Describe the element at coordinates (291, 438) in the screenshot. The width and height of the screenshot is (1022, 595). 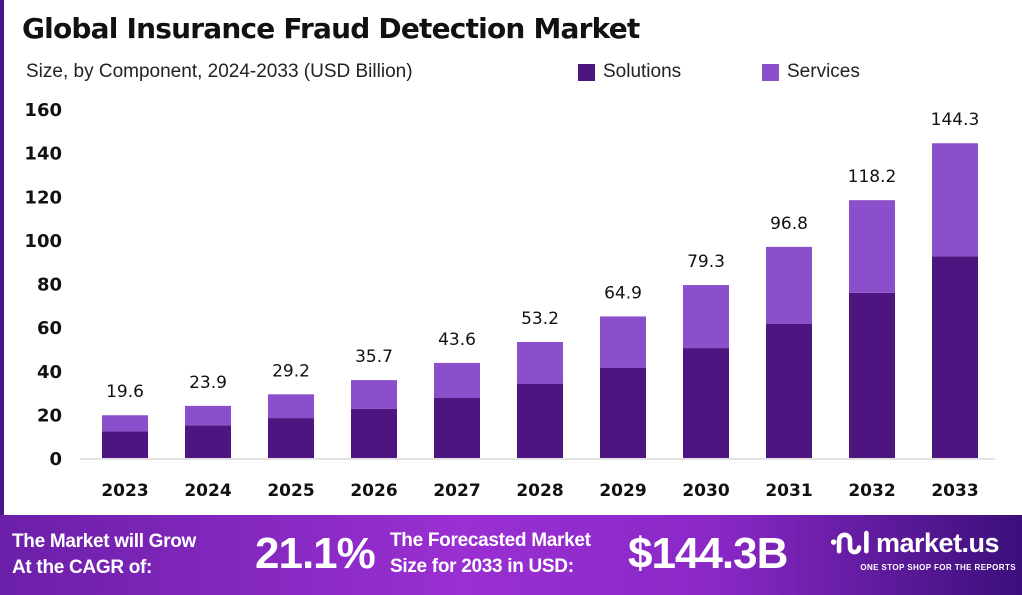
I see `bar-solutions-2025` at that location.